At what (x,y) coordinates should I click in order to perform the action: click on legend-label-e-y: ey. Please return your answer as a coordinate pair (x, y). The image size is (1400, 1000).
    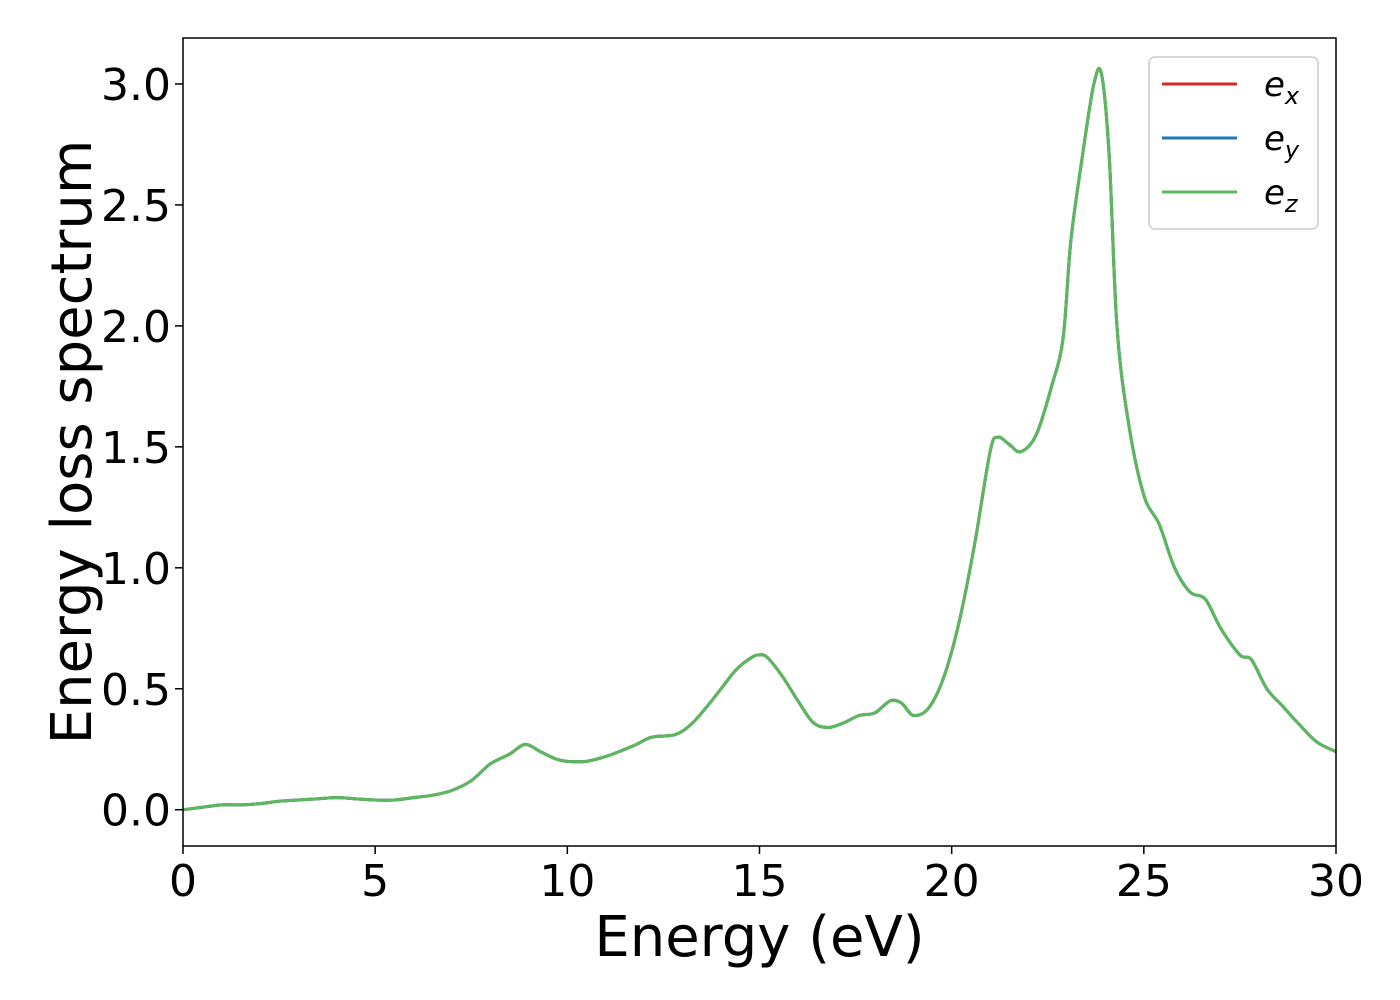
    Looking at the image, I should click on (1282, 141).